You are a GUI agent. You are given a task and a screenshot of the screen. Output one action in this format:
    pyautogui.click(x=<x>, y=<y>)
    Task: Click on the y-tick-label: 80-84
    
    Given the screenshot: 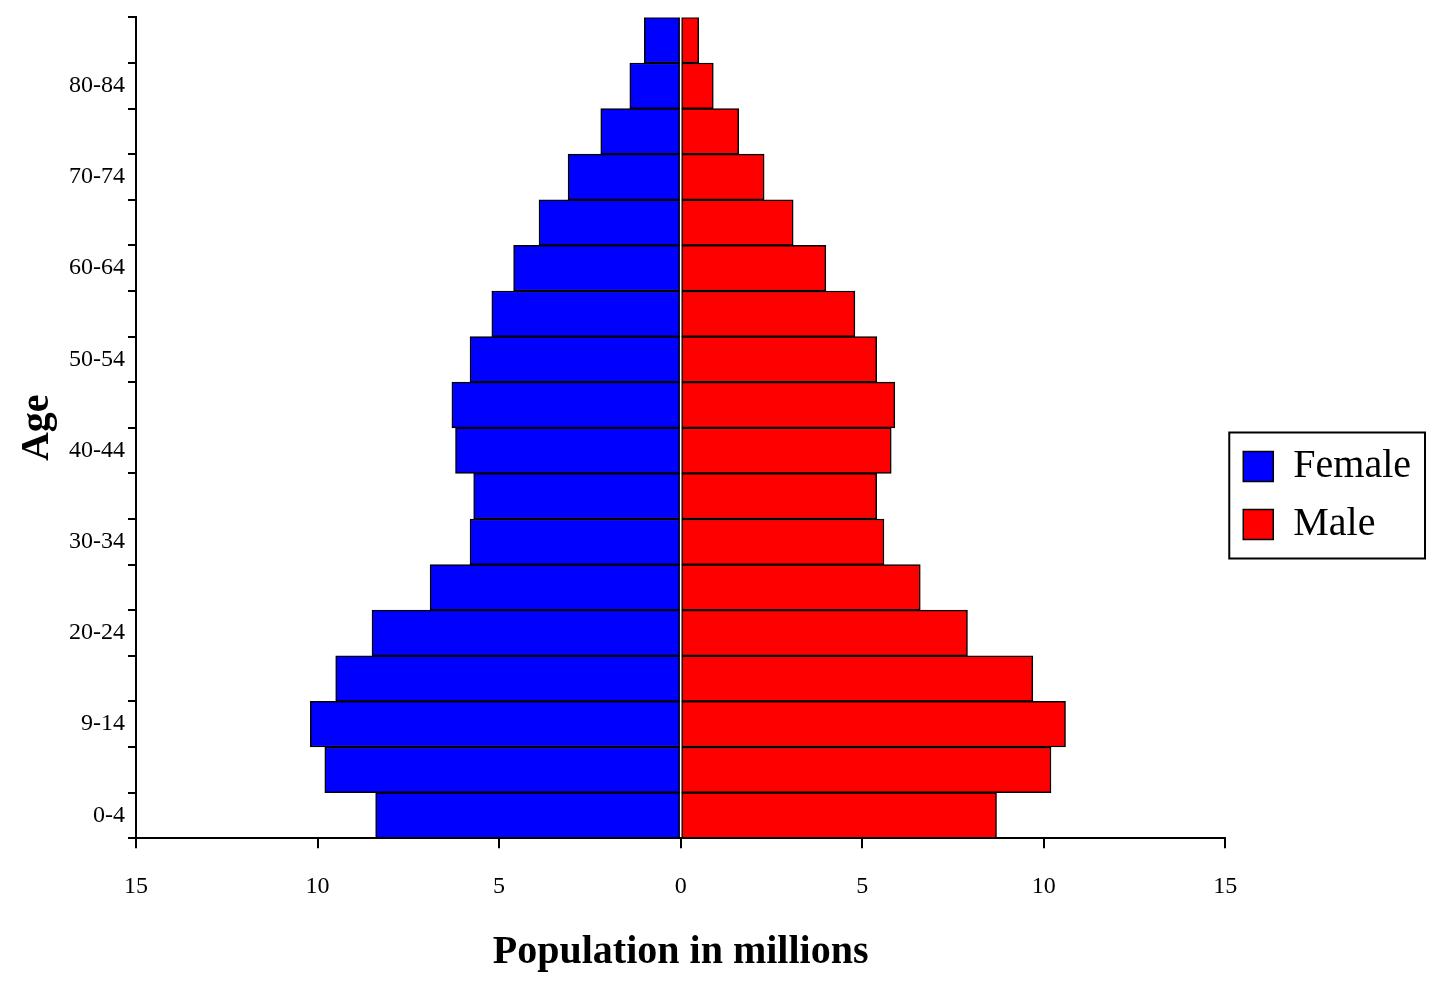 What is the action you would take?
    pyautogui.click(x=96, y=84)
    